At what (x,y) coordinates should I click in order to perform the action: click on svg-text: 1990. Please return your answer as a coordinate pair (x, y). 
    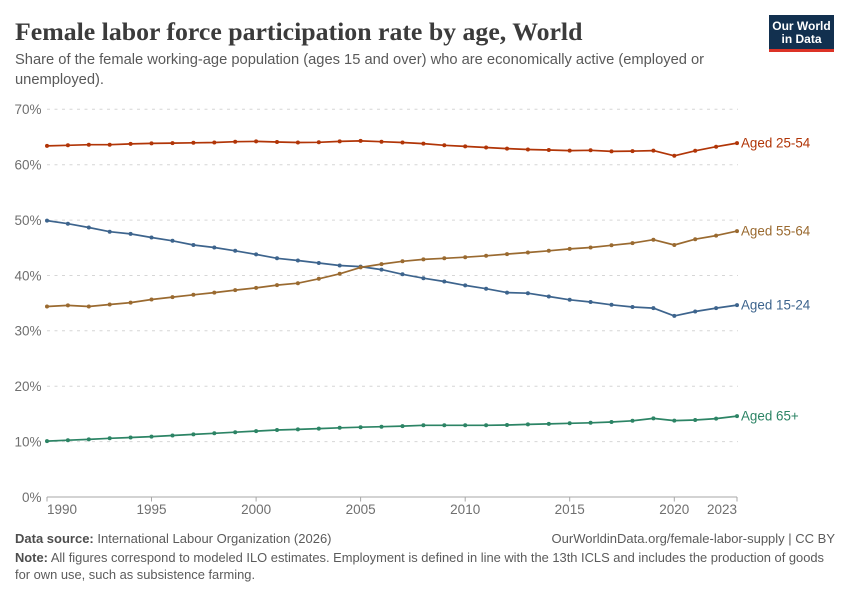
    Looking at the image, I should click on (62, 509).